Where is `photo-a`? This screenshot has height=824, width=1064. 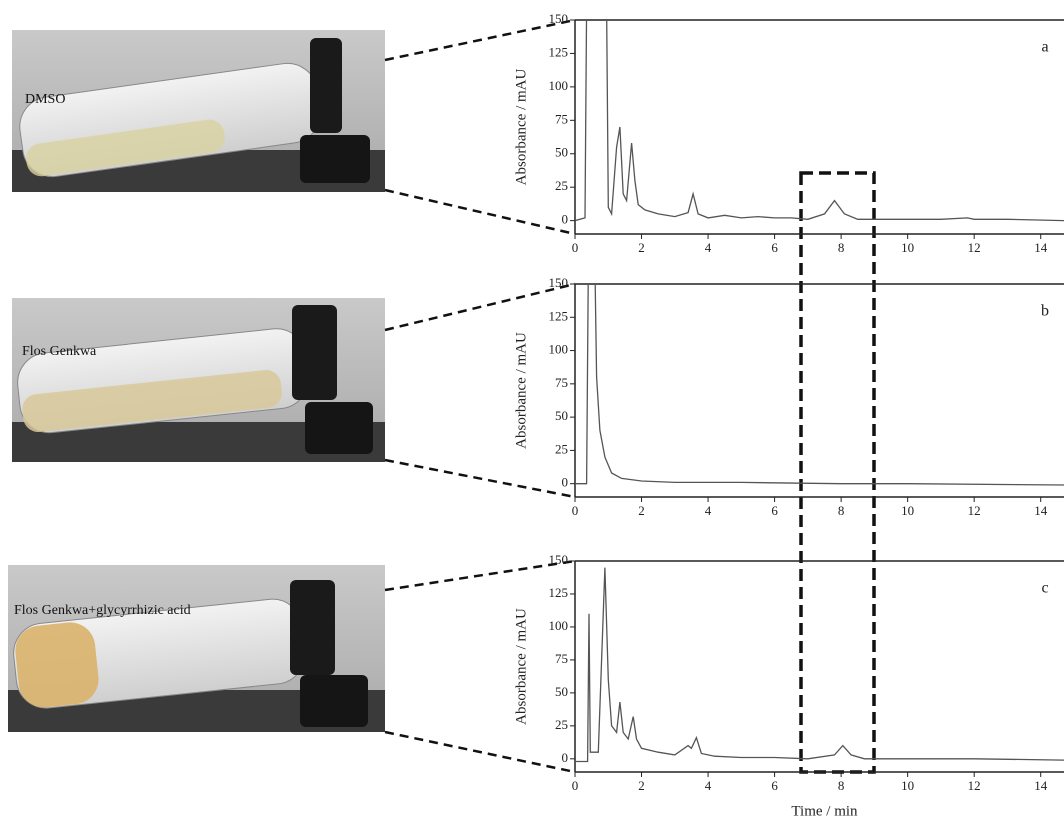
photo-a is located at coordinates (198, 111).